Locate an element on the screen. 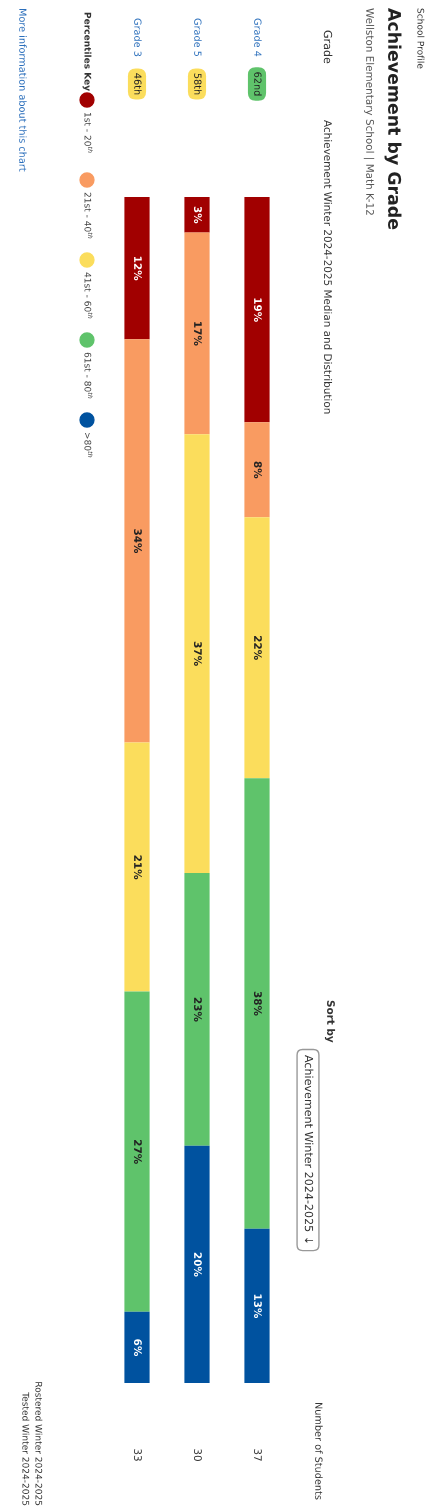  data-label: 12% is located at coordinates (137, 268).